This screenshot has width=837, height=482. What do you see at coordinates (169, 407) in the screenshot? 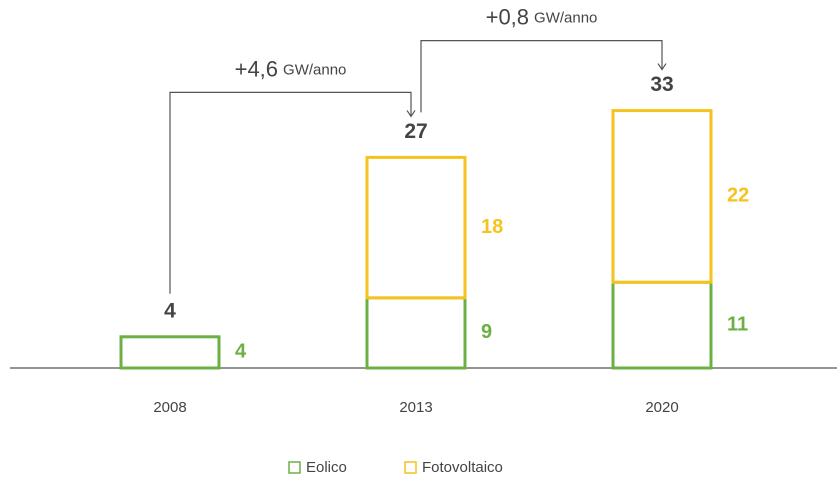
I see `x-tick-label: 2008` at bounding box center [169, 407].